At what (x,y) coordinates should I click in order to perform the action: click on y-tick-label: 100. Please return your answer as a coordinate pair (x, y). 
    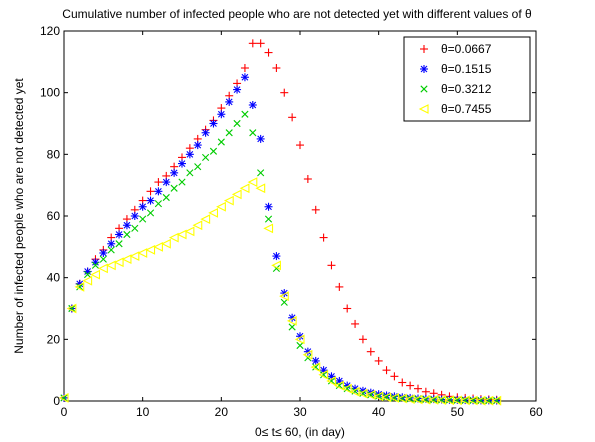
    Looking at the image, I should click on (50, 93).